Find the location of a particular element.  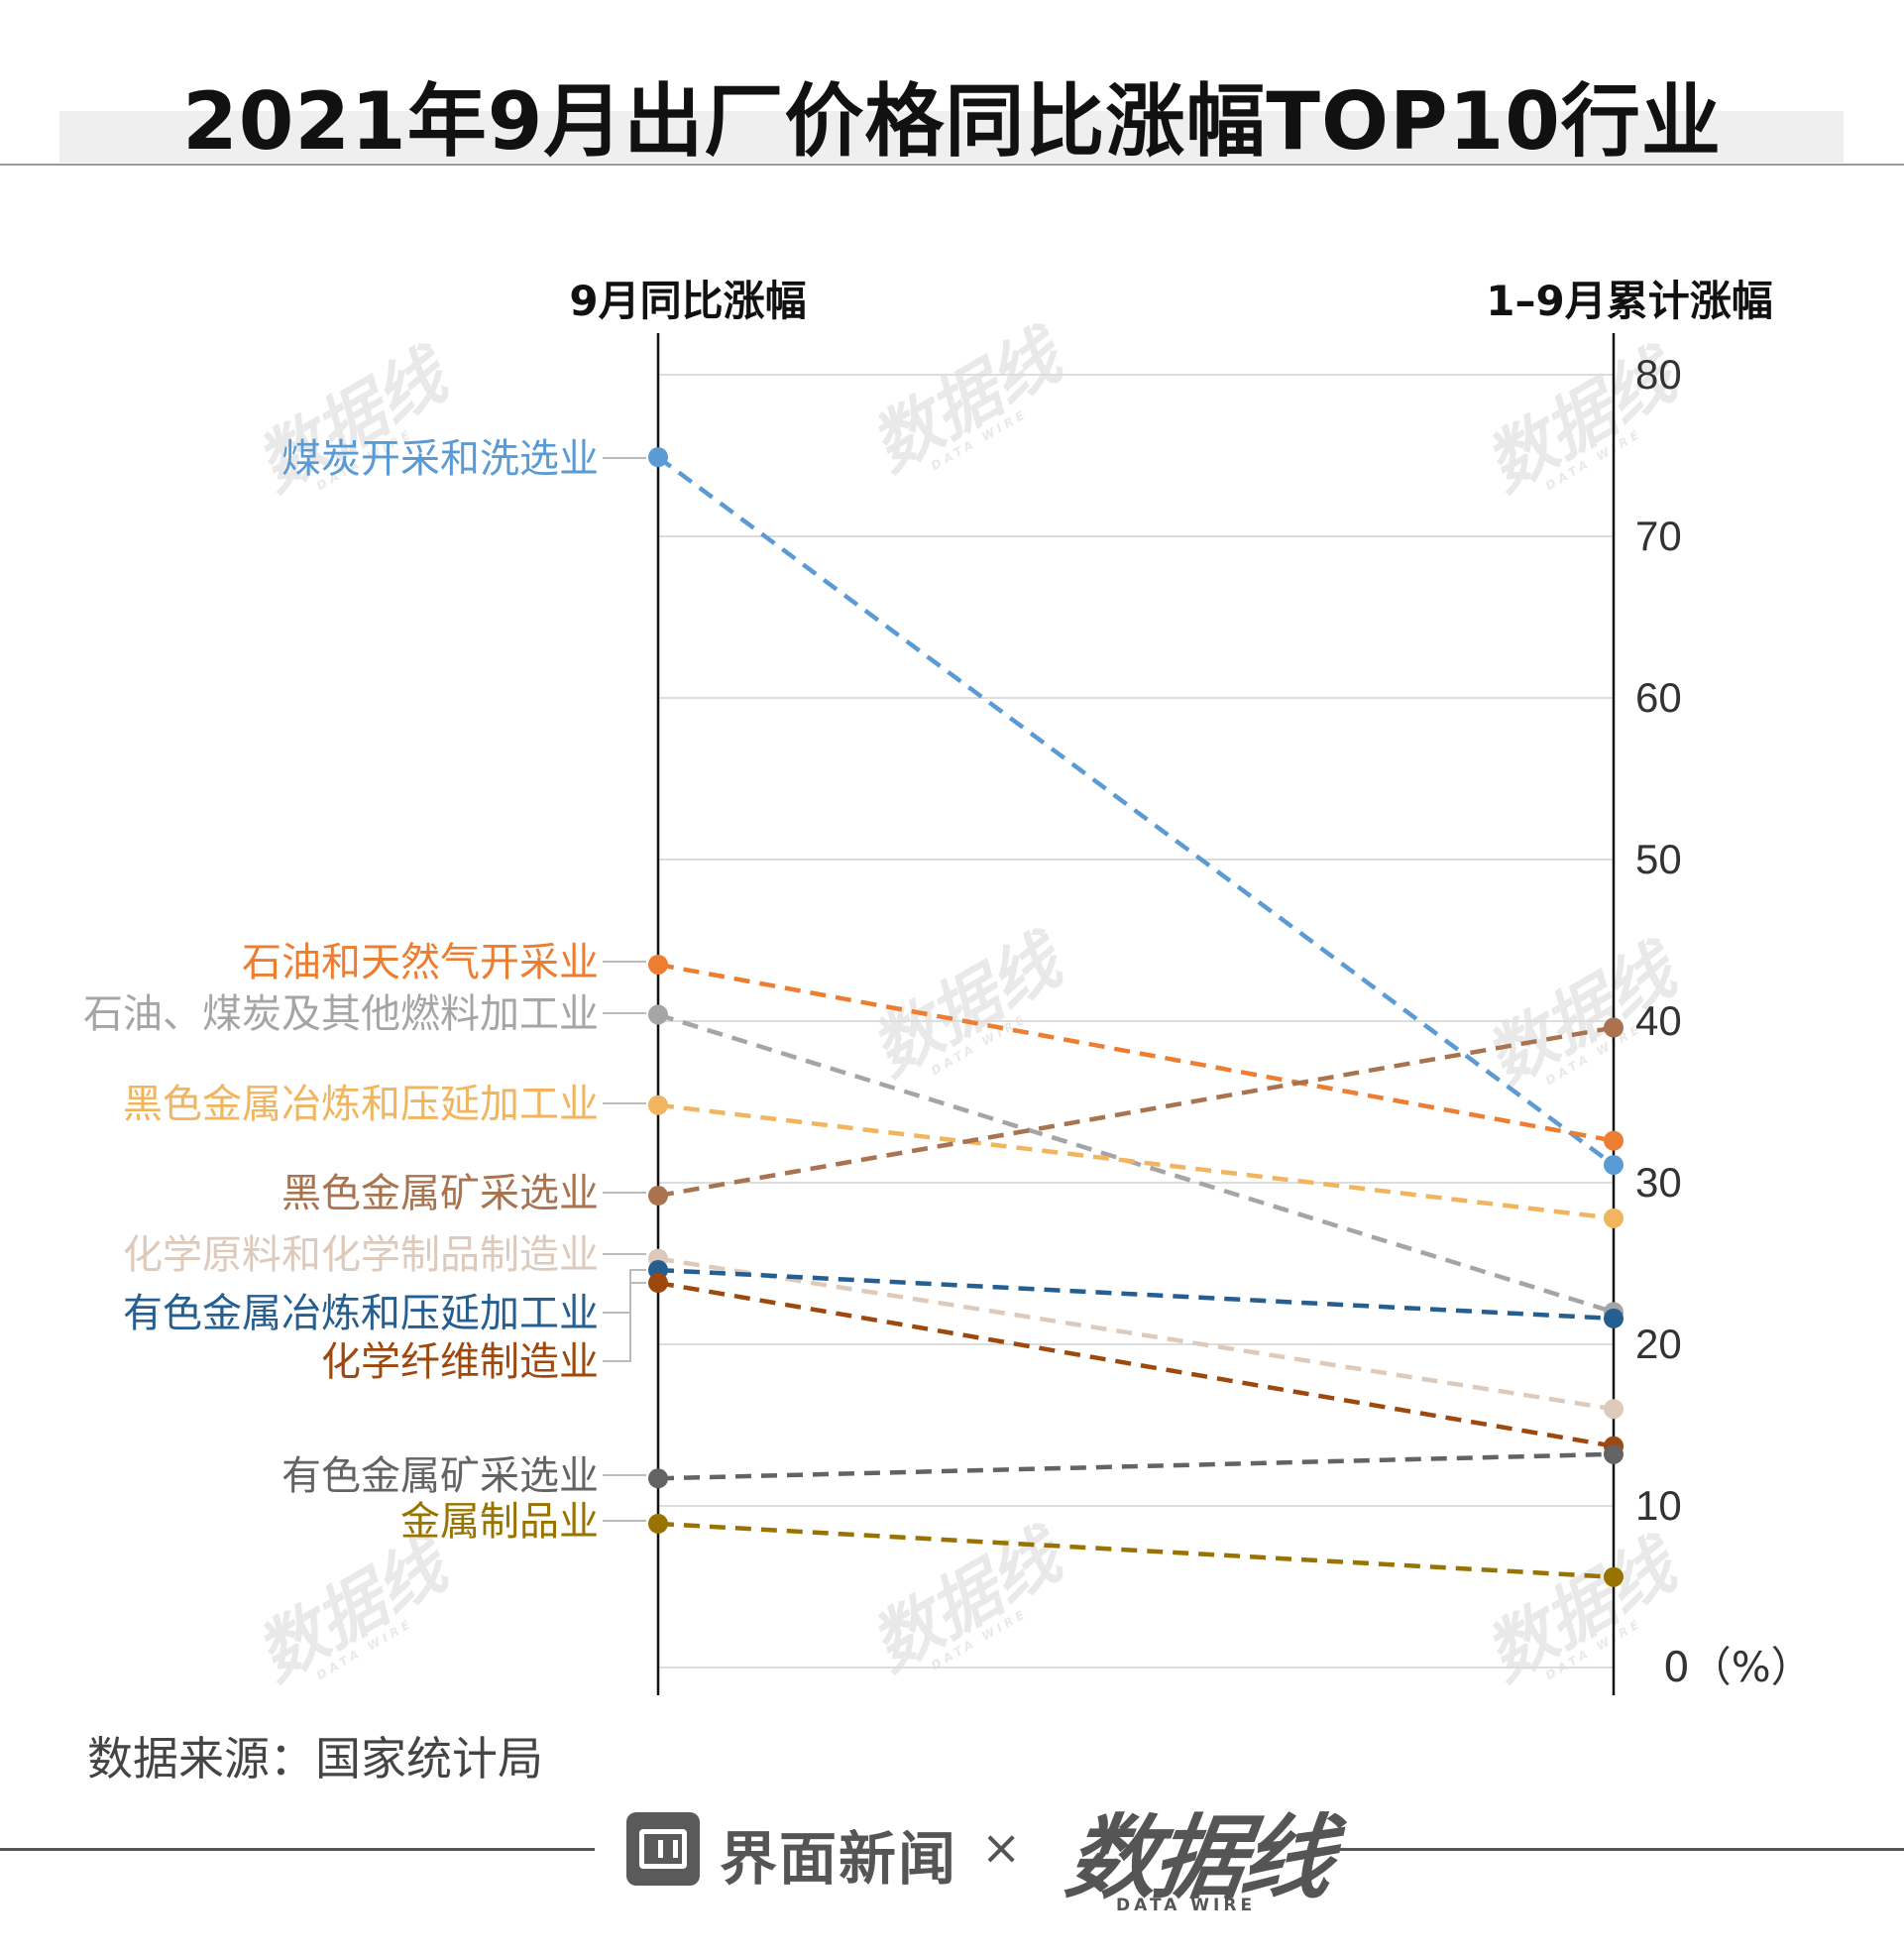

y-tick-label: 40 is located at coordinates (1658, 1020).